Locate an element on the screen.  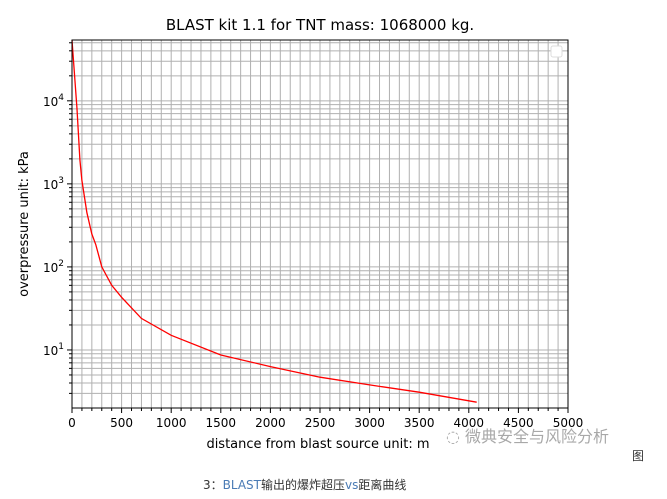
caption: 3：BLAST输出的爆炸超压vs距离曲线 is located at coordinates (304, 484).